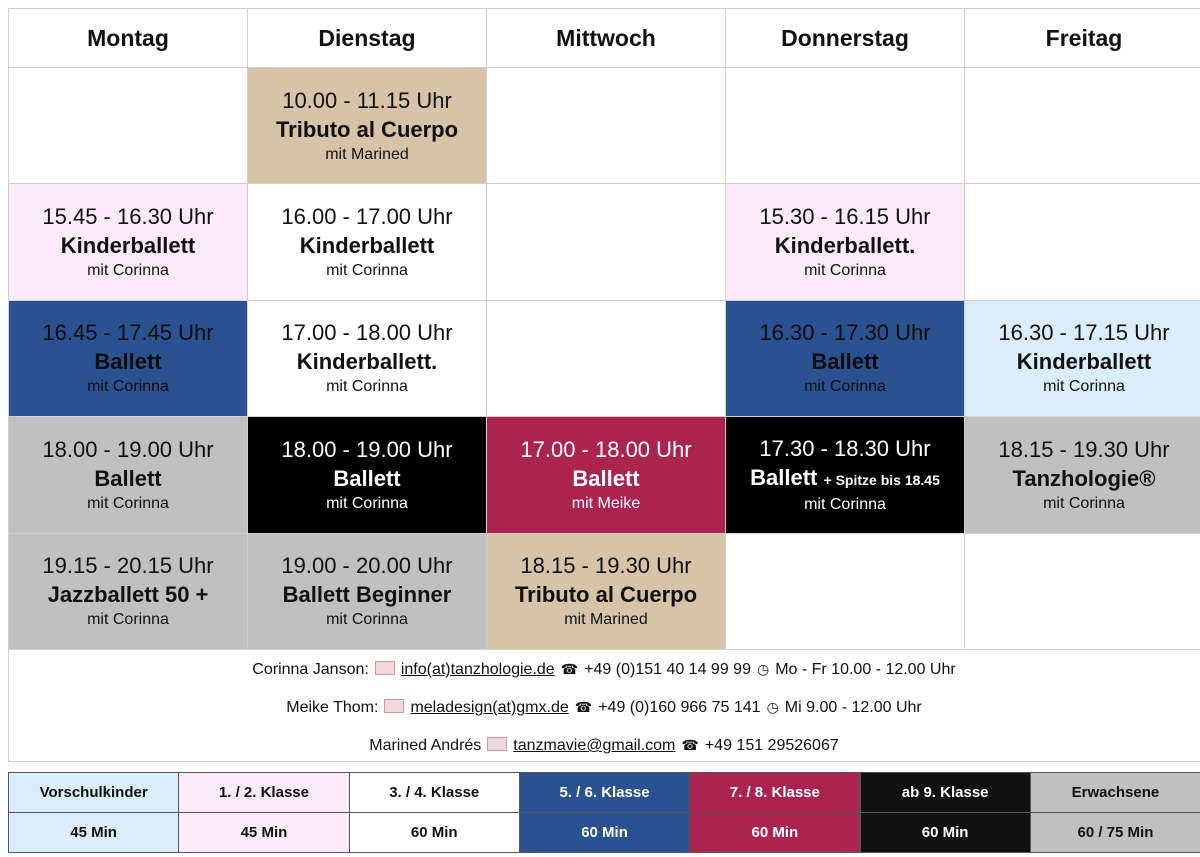 The height and width of the screenshot is (857, 1200). I want to click on class-title: Kinderballett., so click(367, 362).